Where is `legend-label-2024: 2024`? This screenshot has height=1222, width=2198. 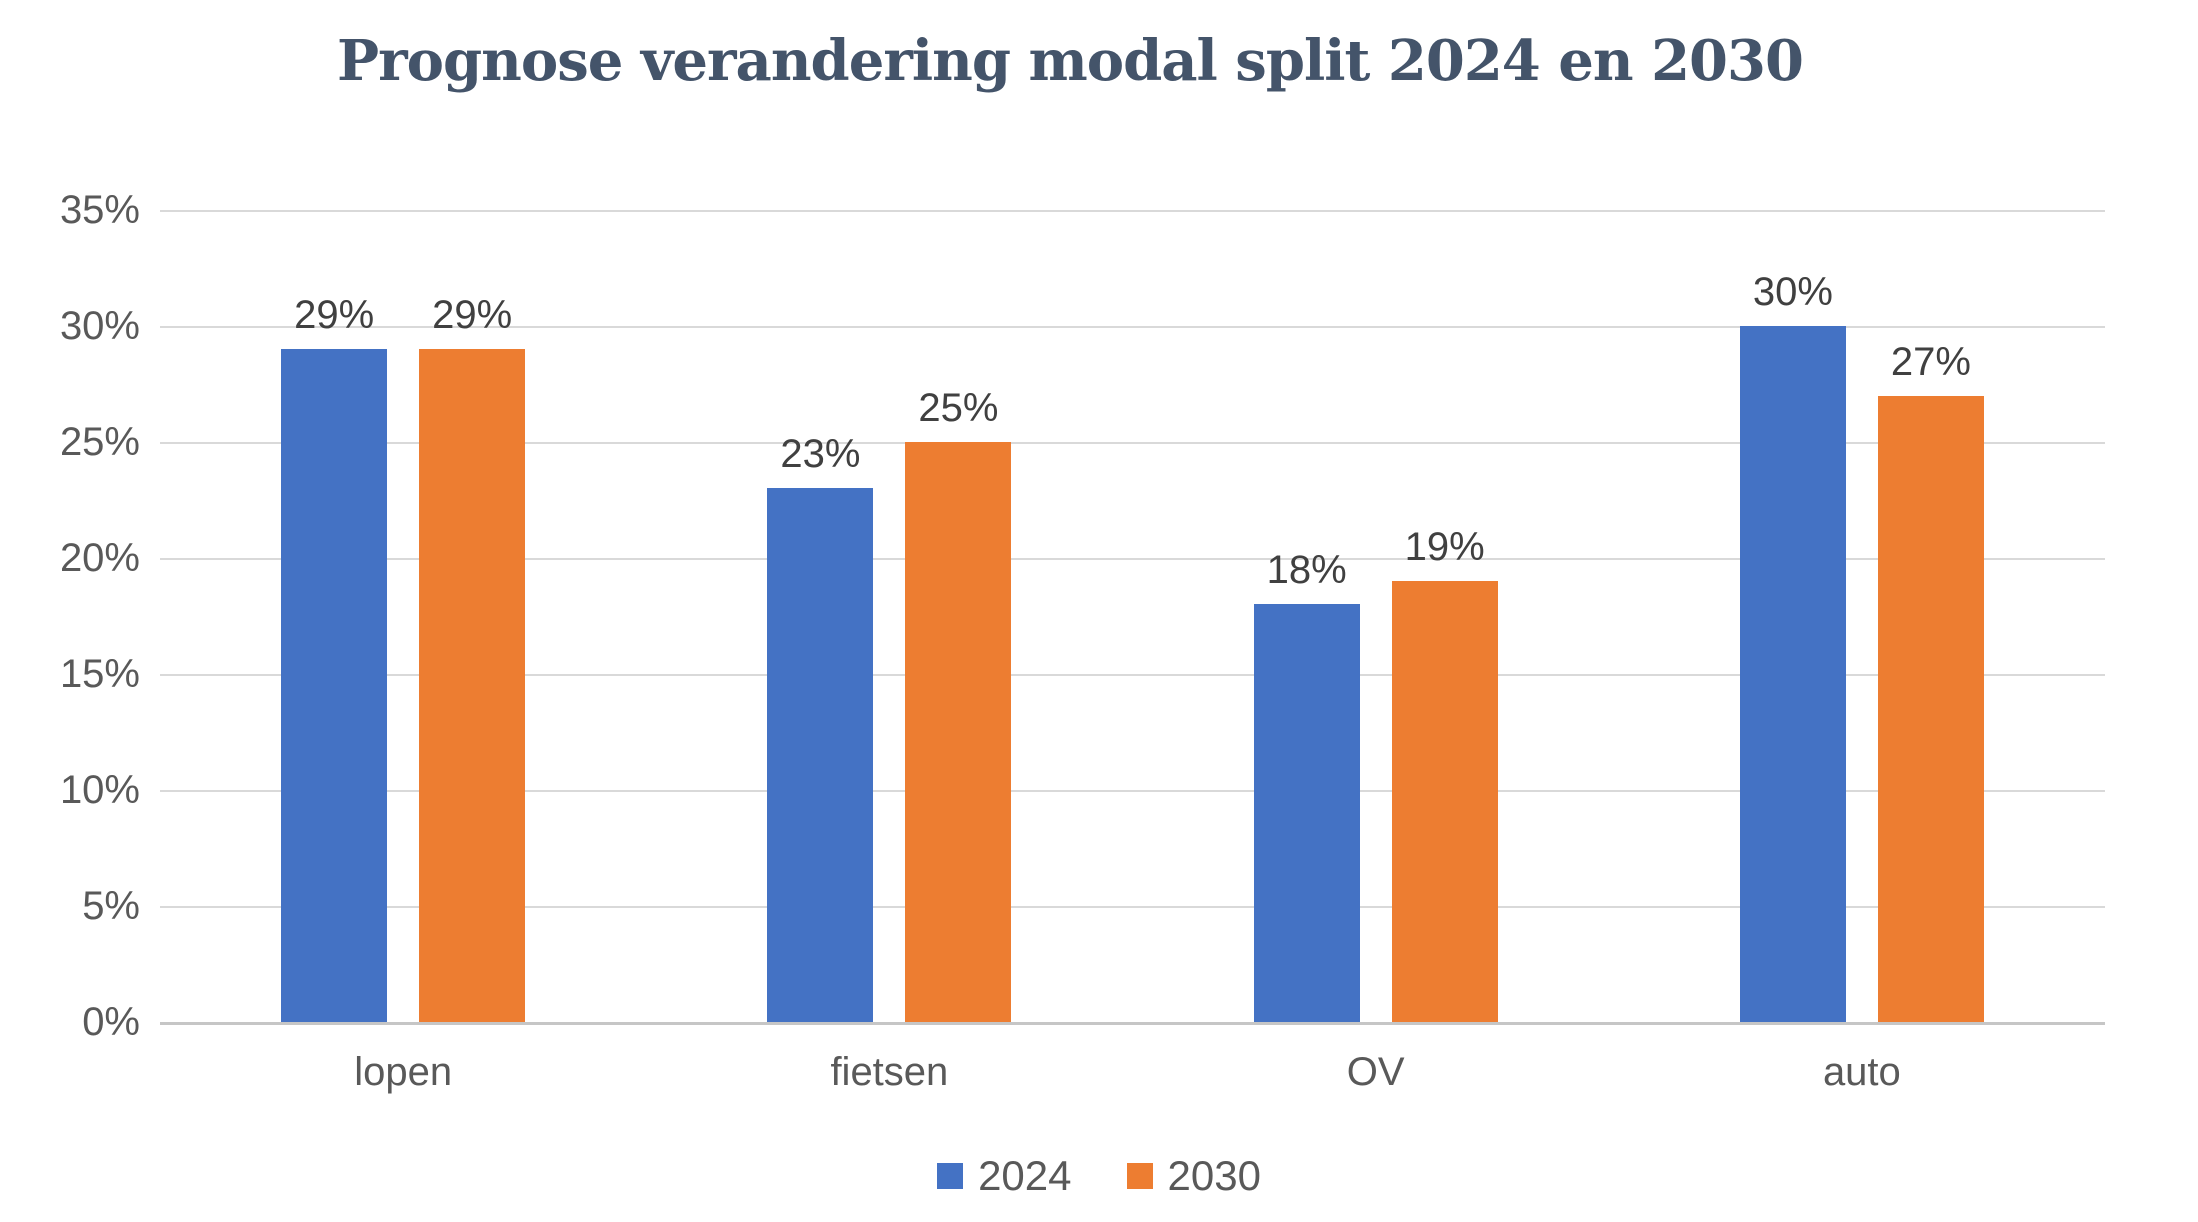 legend-label-2024: 2024 is located at coordinates (1025, 1175).